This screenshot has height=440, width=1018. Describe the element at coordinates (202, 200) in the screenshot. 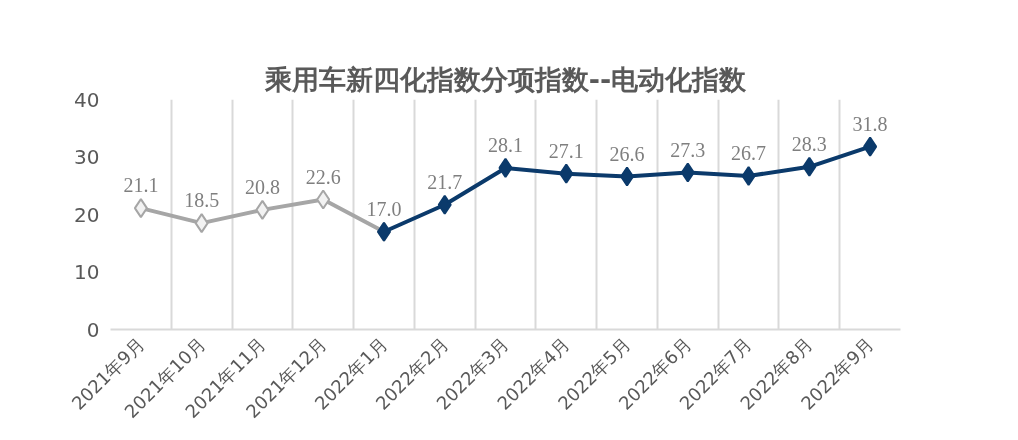

I see `data-label: 18.5` at that location.